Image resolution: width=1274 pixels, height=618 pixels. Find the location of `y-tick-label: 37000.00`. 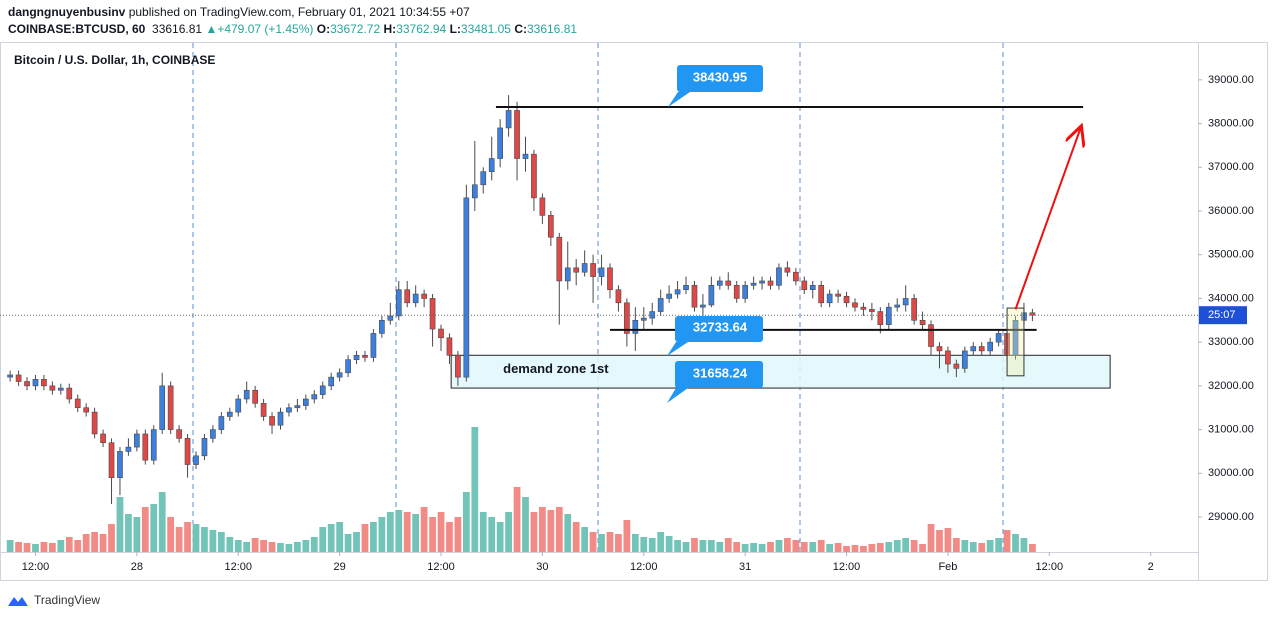

y-tick-label: 37000.00 is located at coordinates (1231, 167).